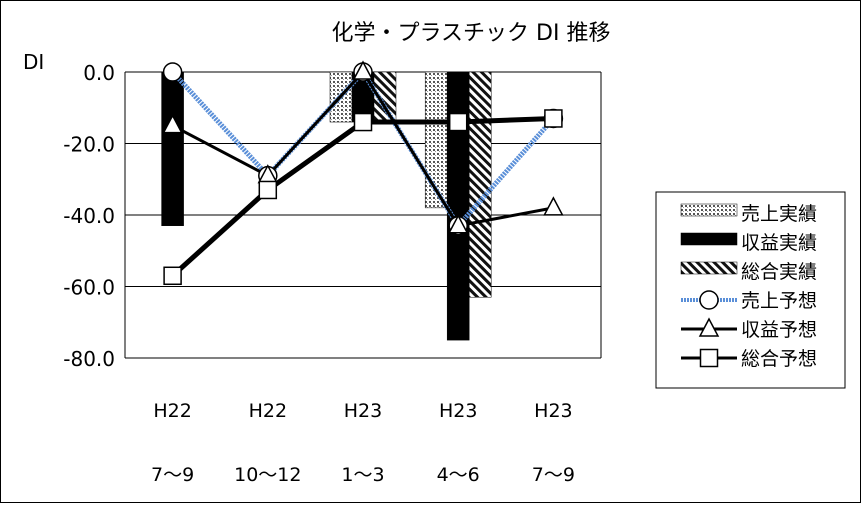 This screenshot has width=861, height=508. I want to click on legend-label: 売上実績, so click(779, 214).